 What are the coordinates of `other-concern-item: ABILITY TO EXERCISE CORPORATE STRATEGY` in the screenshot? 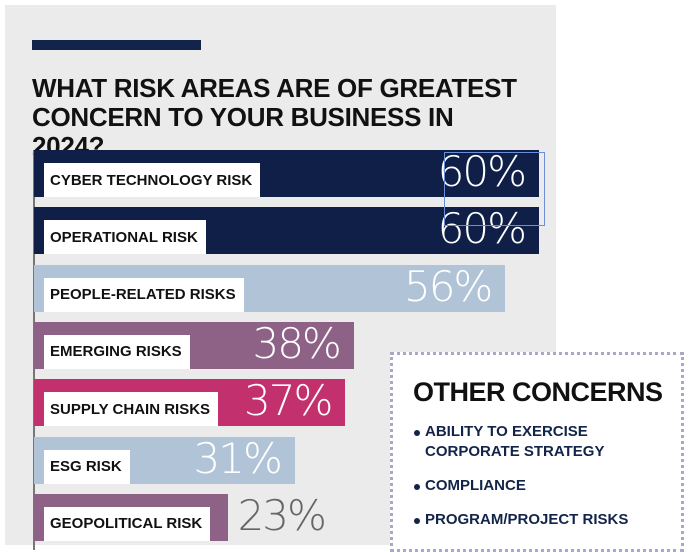 It's located at (547, 442).